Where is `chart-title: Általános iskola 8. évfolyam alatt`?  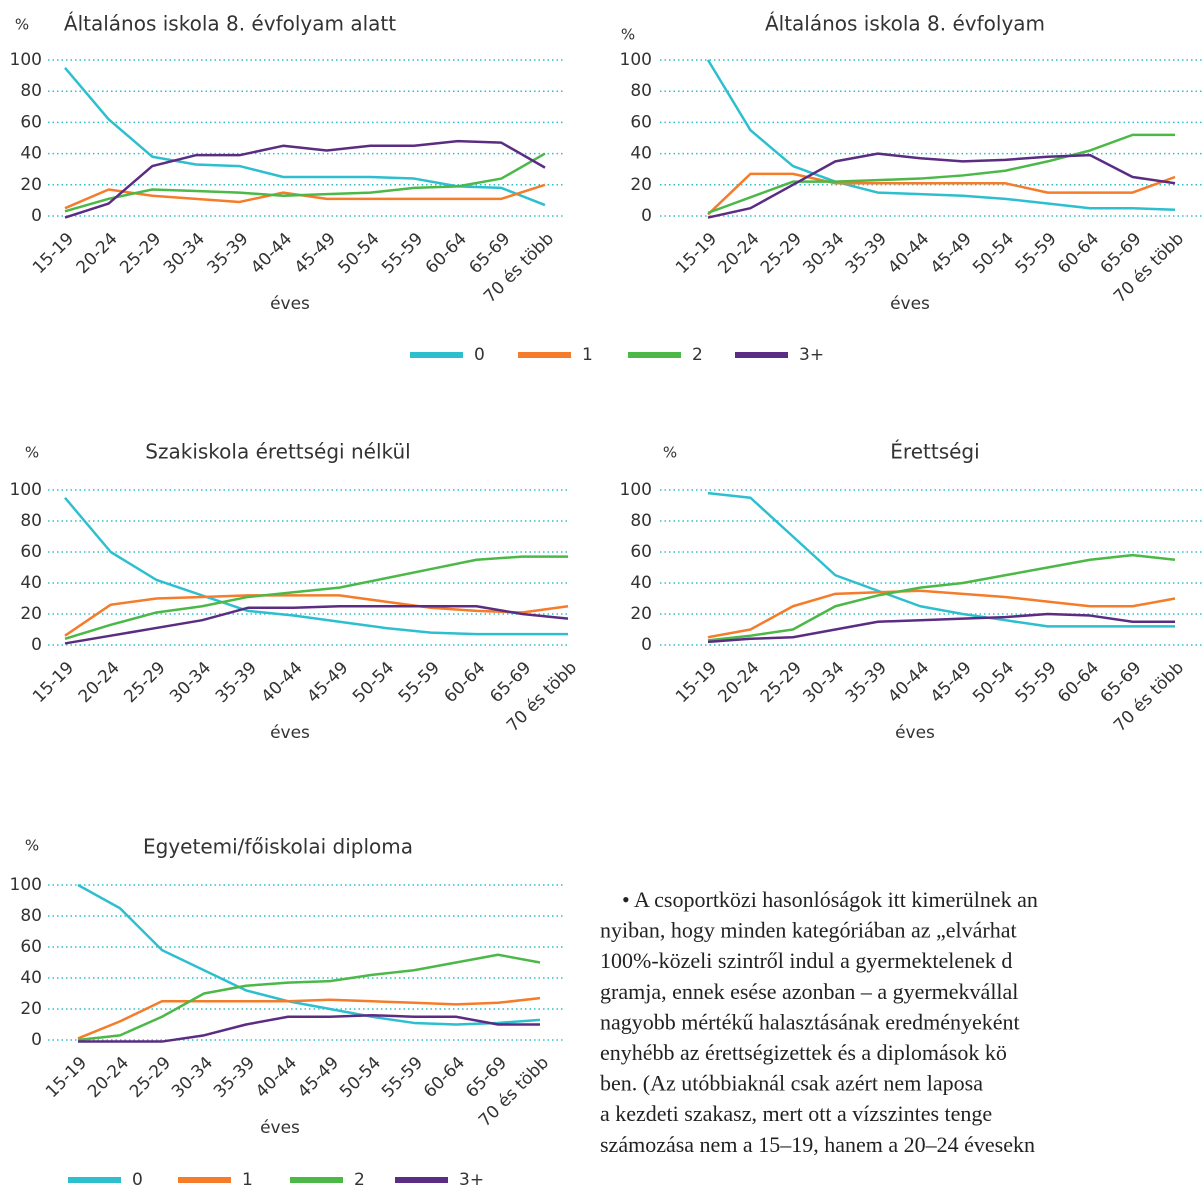
chart-title: Általános iskola 8. évfolyam alatt is located at coordinates (230, 24).